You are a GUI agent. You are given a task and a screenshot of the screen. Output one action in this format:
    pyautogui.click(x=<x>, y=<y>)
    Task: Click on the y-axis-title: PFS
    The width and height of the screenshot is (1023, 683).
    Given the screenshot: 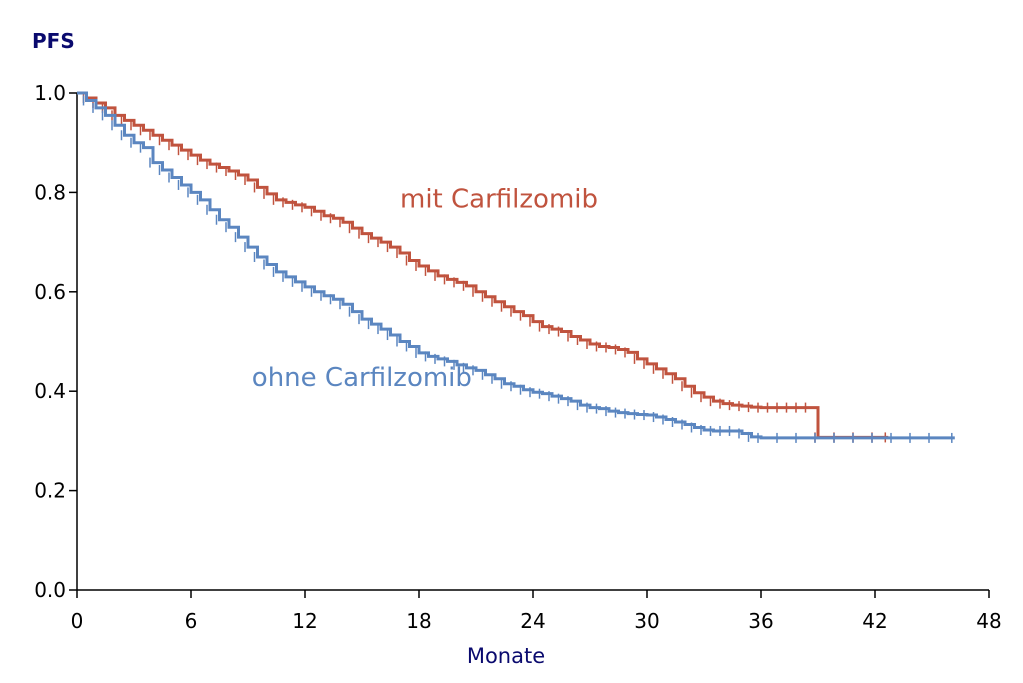 What is the action you would take?
    pyautogui.click(x=53, y=41)
    